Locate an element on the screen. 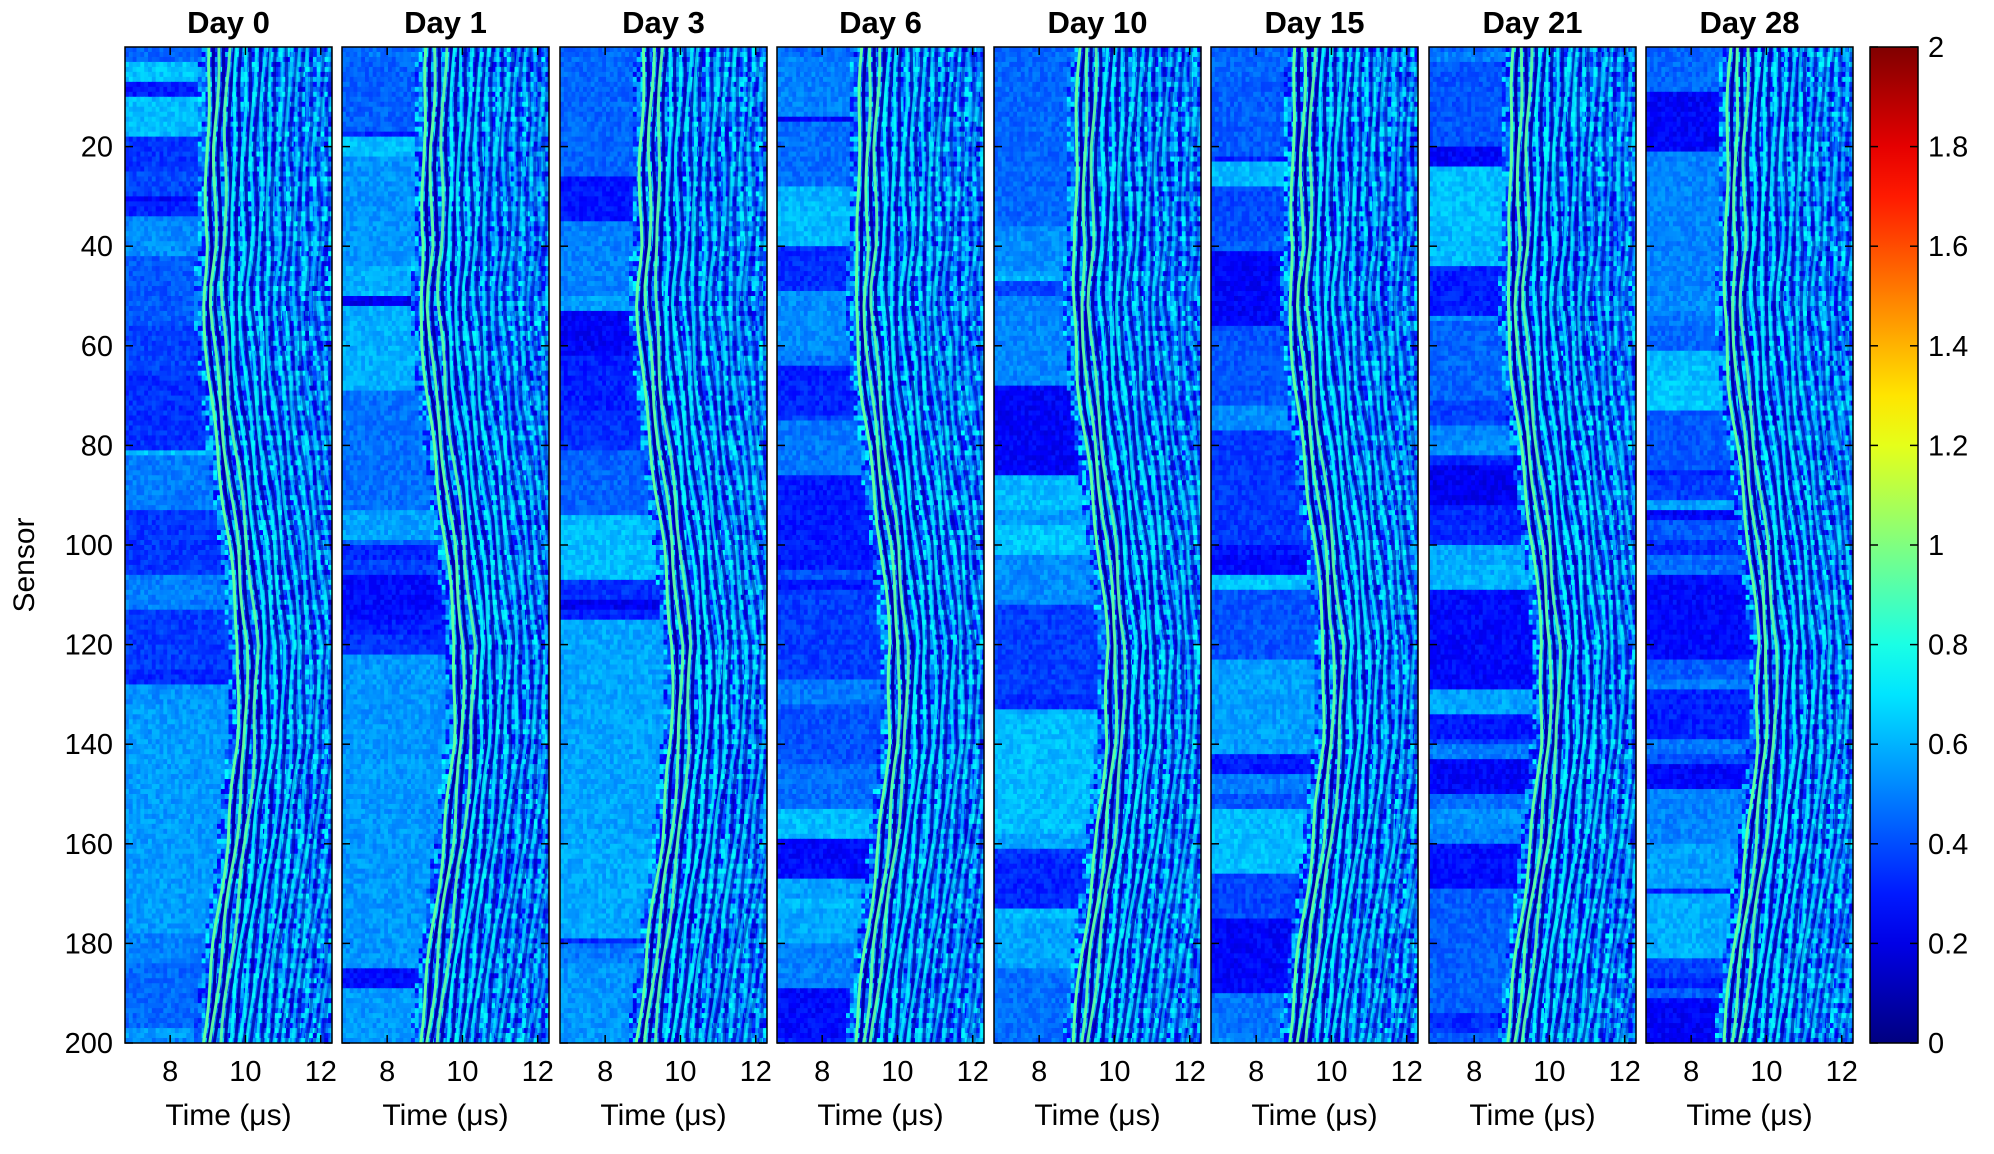 The height and width of the screenshot is (1154, 1994). y-tick-label: 140 is located at coordinates (89, 745).